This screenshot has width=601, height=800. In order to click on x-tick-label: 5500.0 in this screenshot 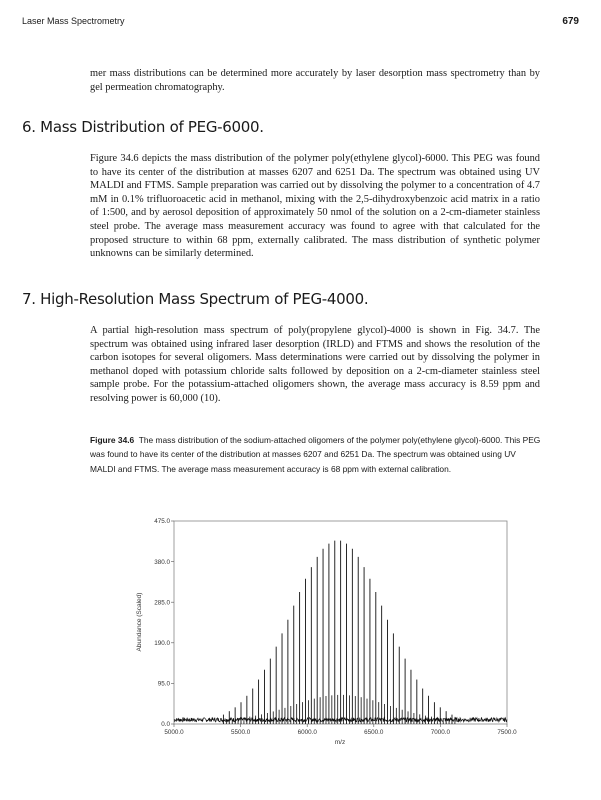, I will do `click(241, 732)`.